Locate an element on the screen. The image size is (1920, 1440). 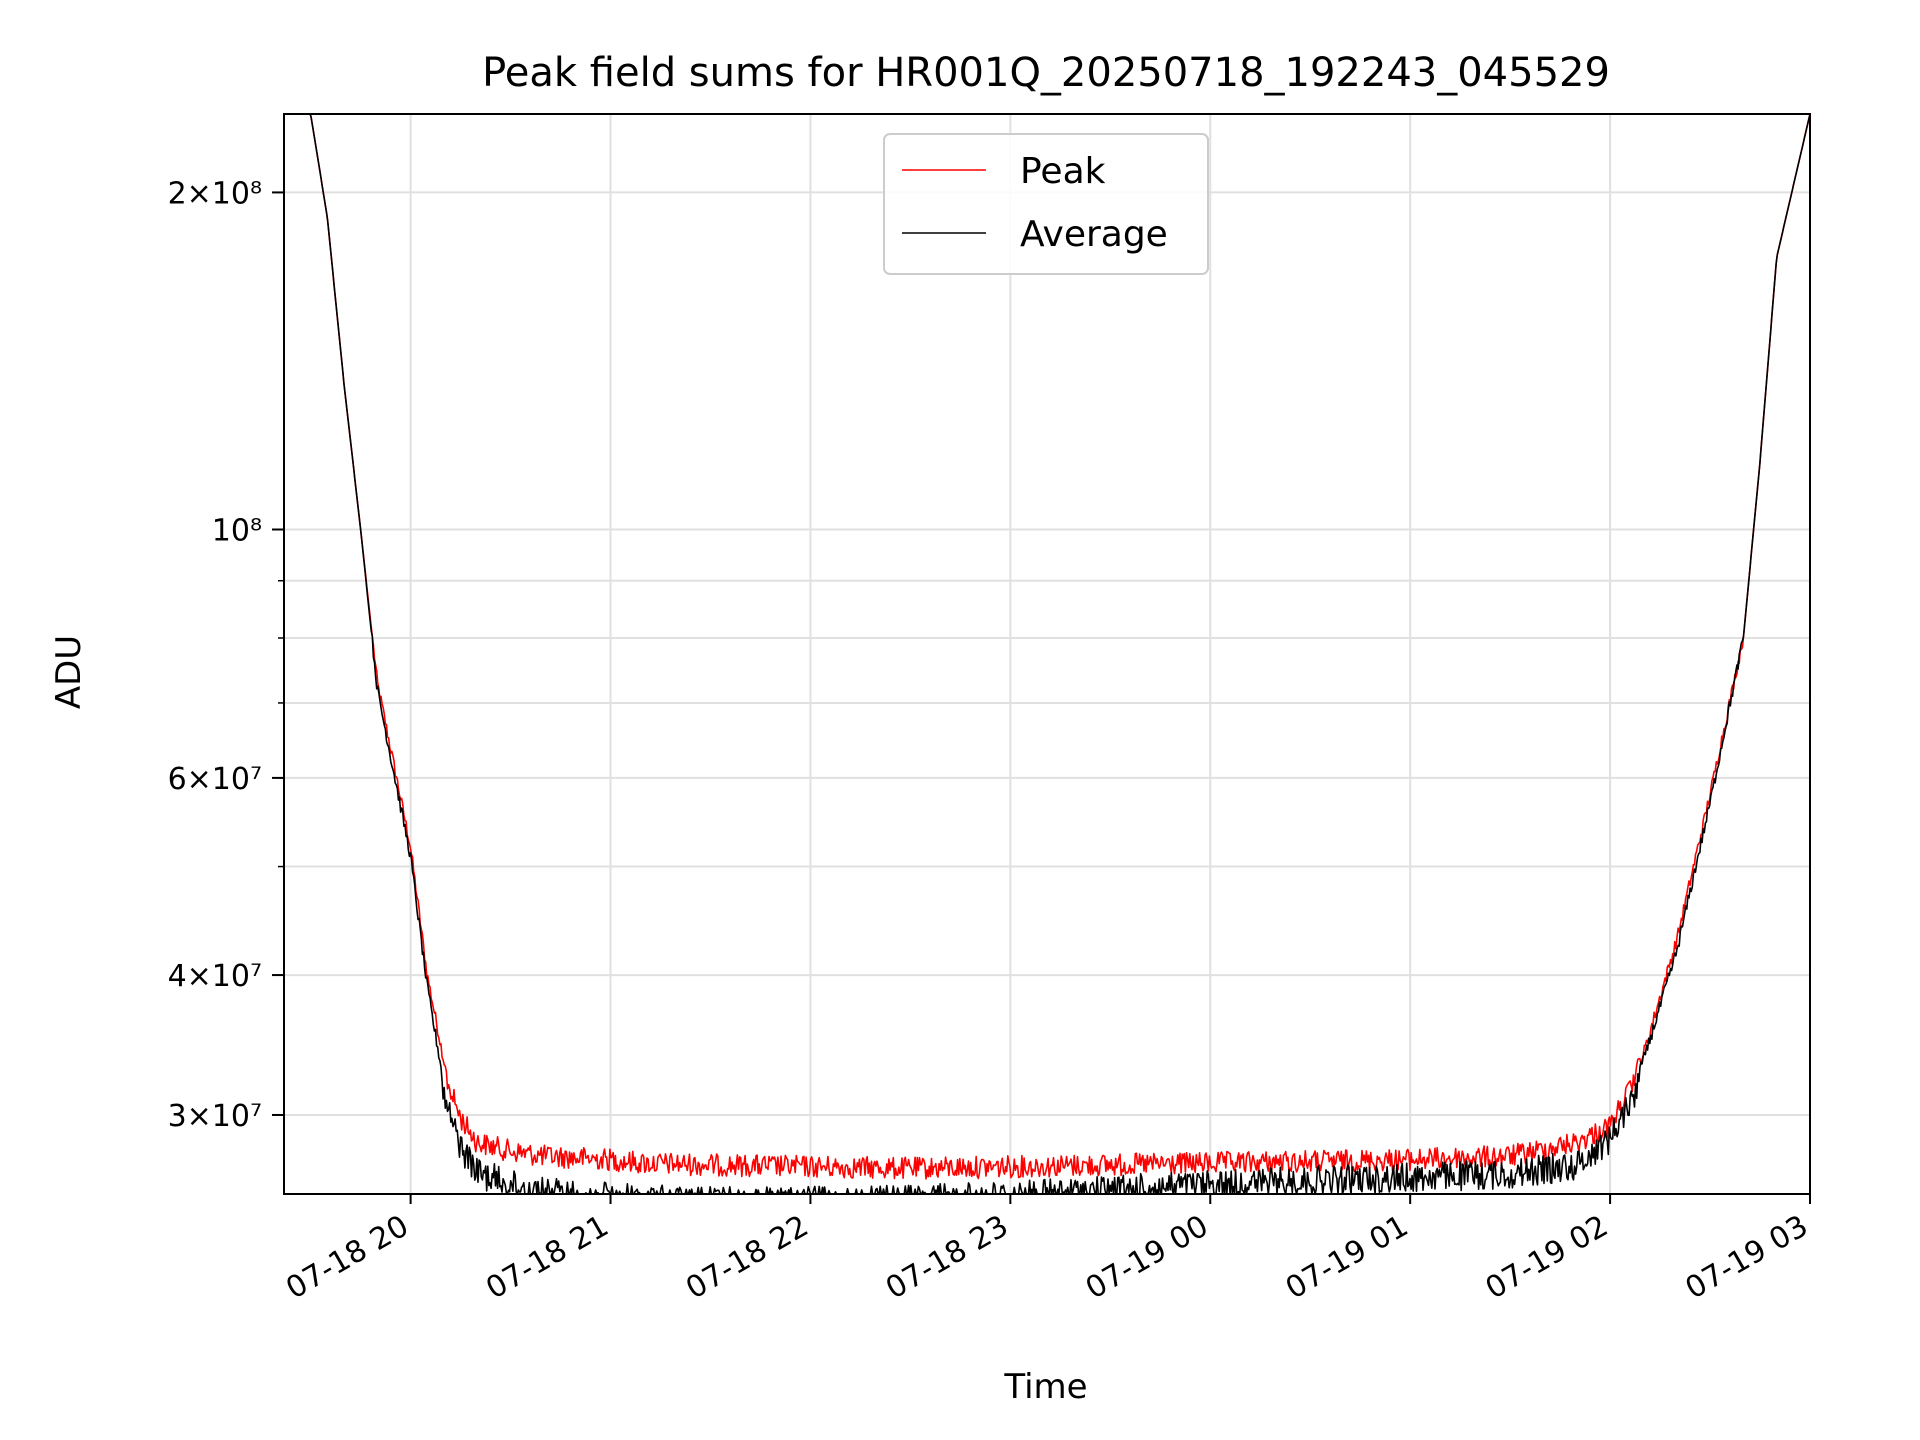
y-tick-label: 6×10⁷ is located at coordinates (215, 779).